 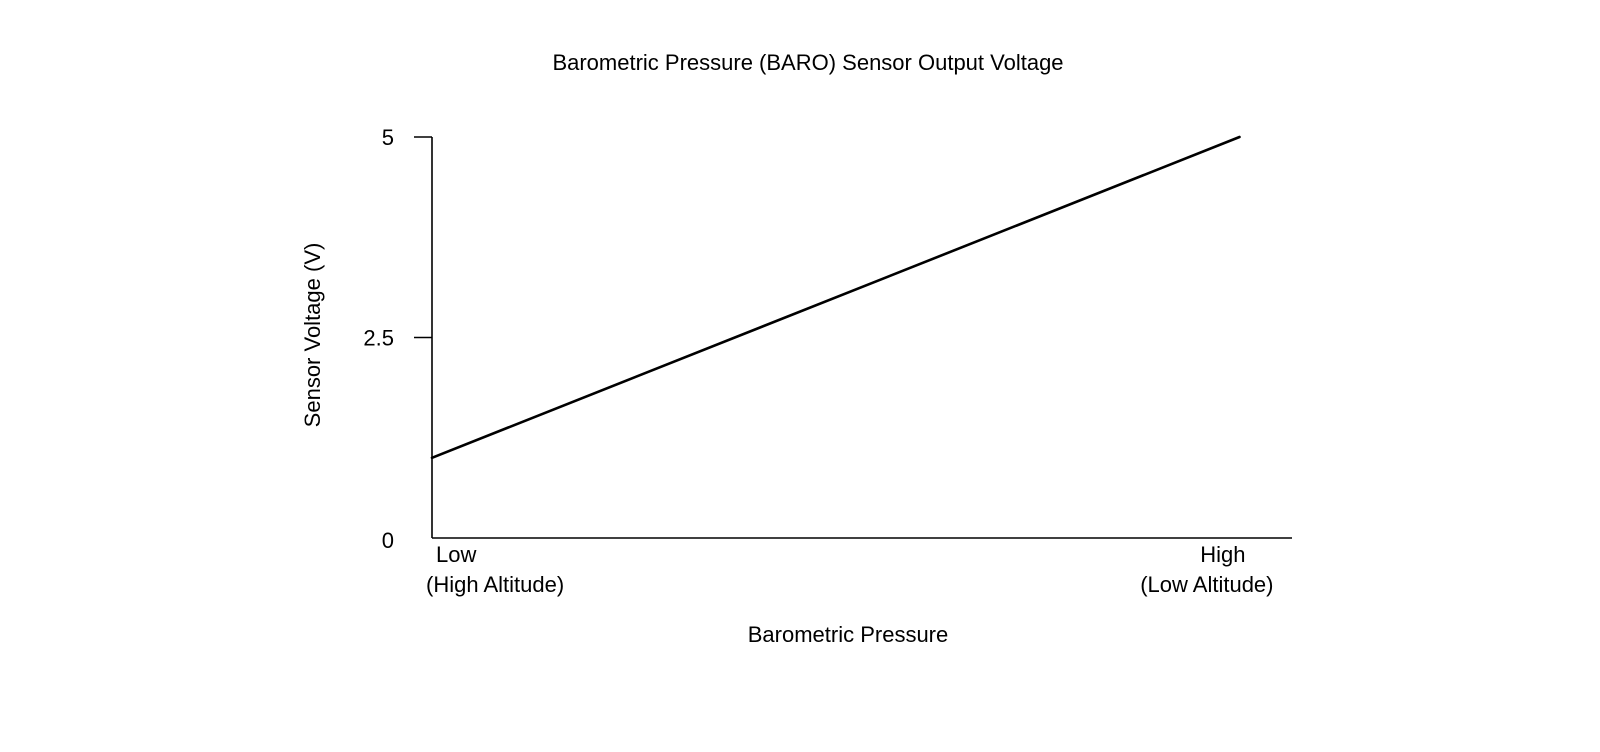 I want to click on y-tick-label: 2.5, so click(x=378, y=338).